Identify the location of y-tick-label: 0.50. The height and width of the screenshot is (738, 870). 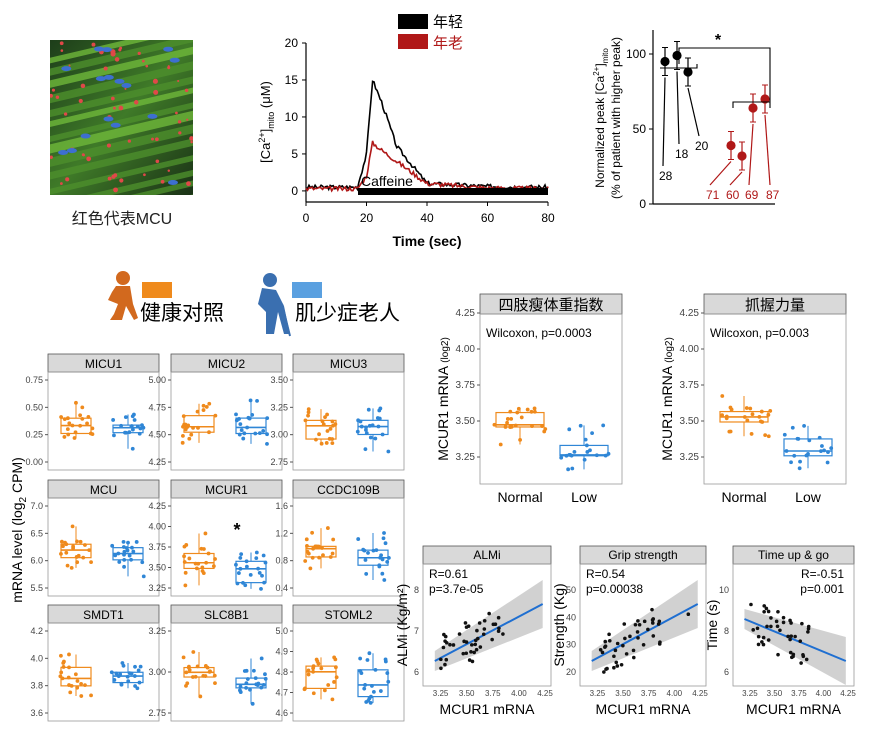
(34, 407).